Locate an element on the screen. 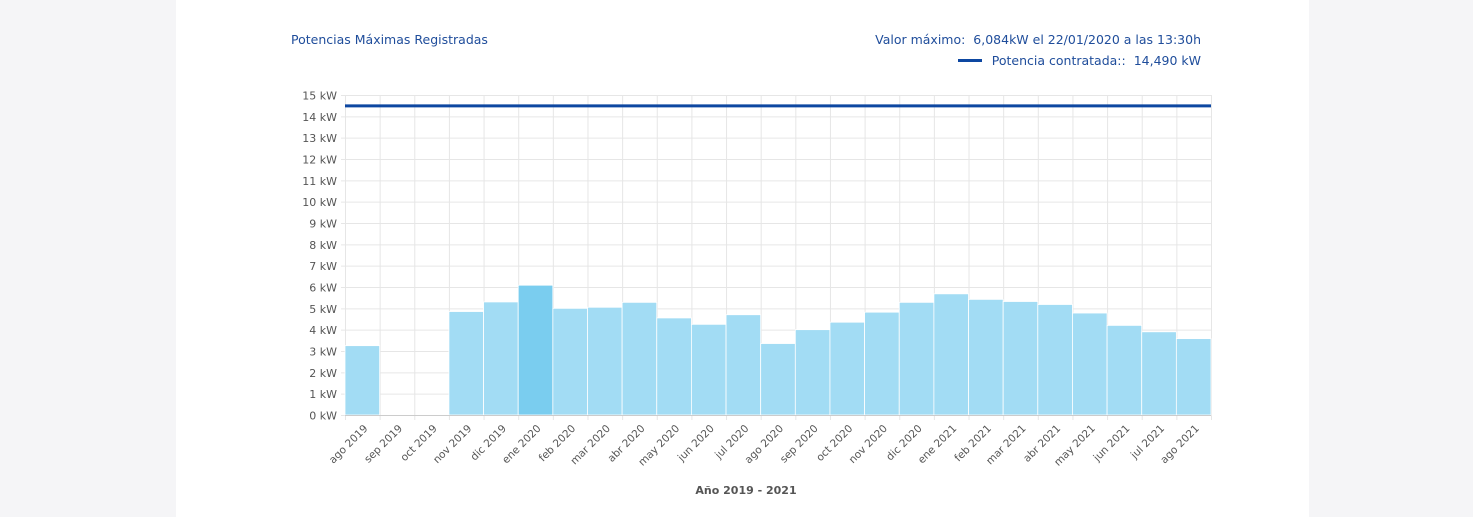 The height and width of the screenshot is (517, 1473). y-tick-label: 7 kW is located at coordinates (323, 266).